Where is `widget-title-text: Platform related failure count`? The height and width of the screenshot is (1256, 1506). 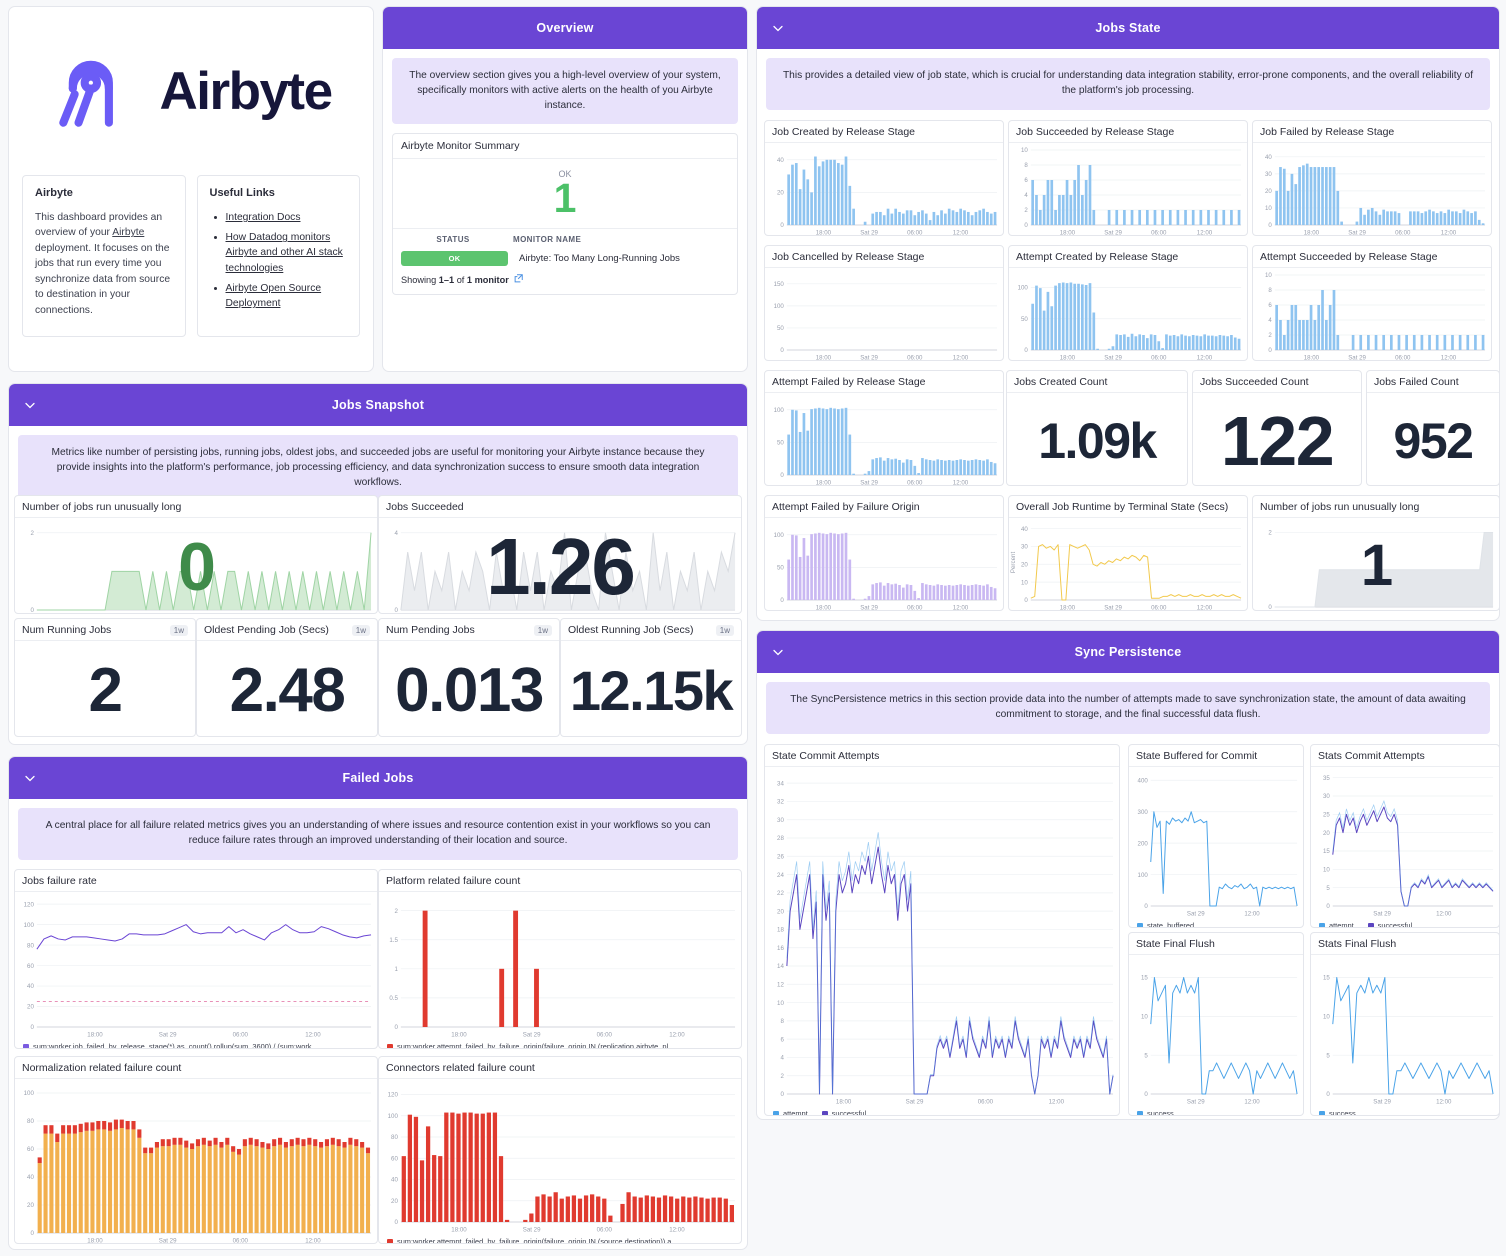 widget-title-text: Platform related failure count is located at coordinates (453, 881).